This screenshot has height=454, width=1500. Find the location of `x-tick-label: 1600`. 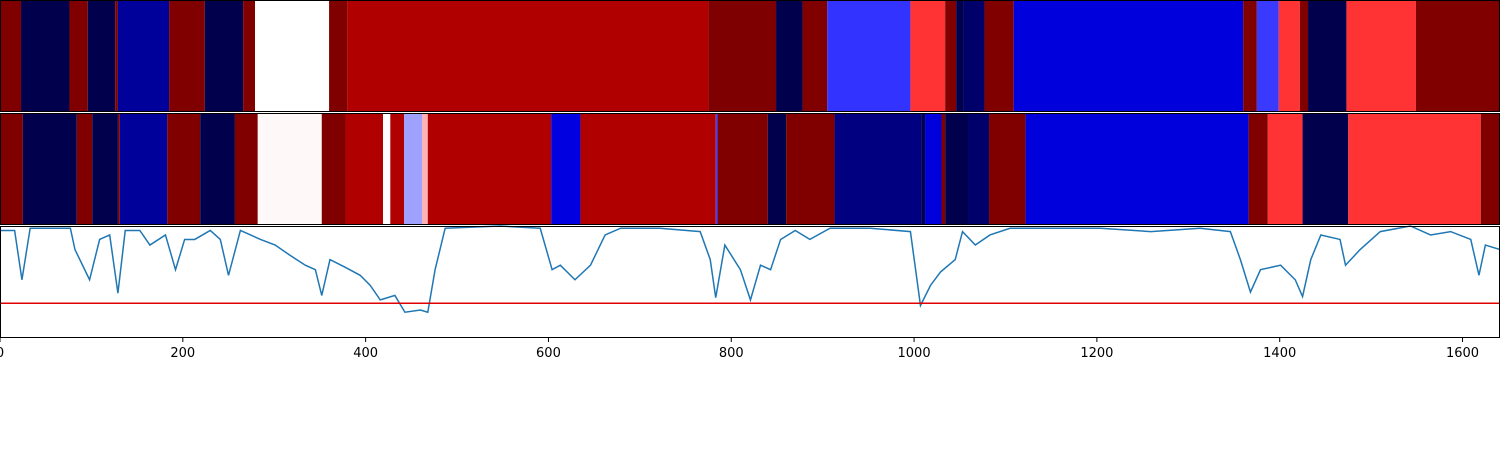

x-tick-label: 1600 is located at coordinates (1462, 353).